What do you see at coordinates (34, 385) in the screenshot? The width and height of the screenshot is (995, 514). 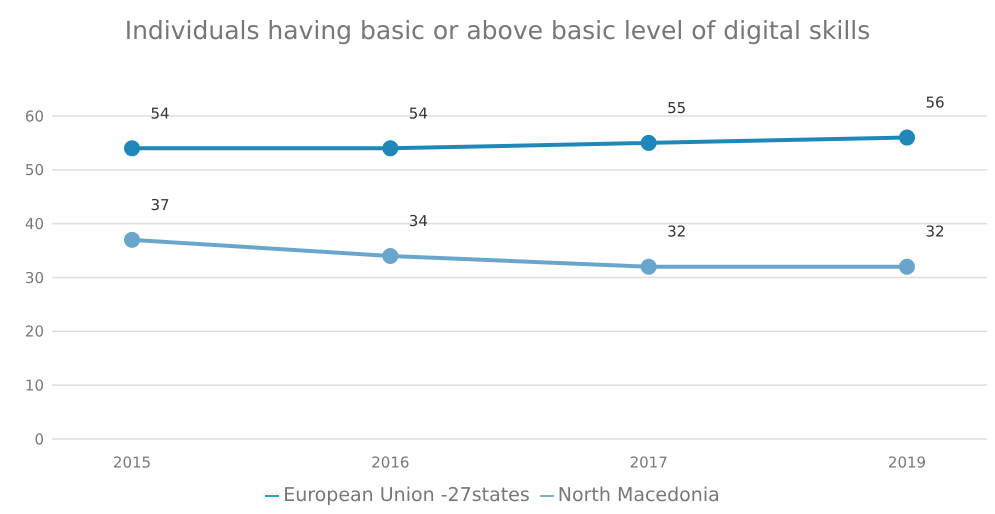 I see `y-tick-label: 10` at bounding box center [34, 385].